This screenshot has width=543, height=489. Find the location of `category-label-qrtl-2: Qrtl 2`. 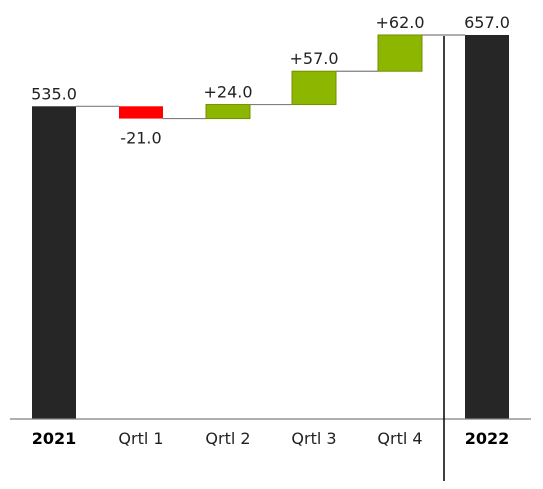

category-label-qrtl-2: Qrtl 2 is located at coordinates (227, 438).